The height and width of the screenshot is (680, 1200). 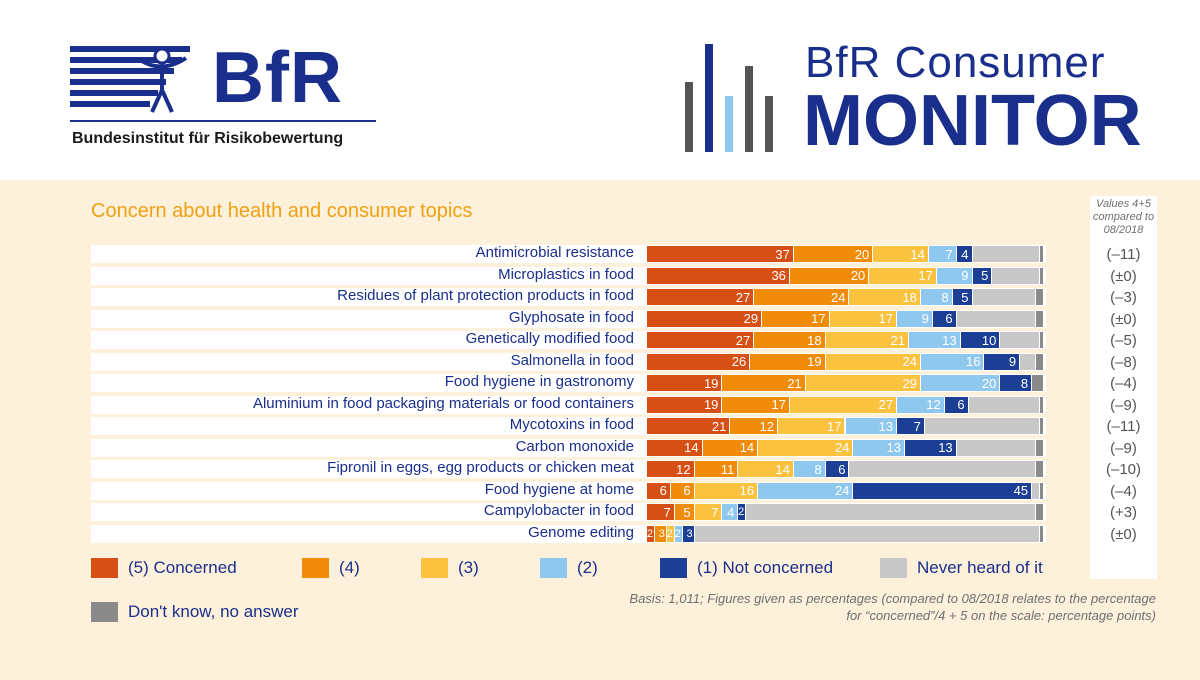 What do you see at coordinates (1123, 448) in the screenshot?
I see `comparison-value: (–9)` at bounding box center [1123, 448].